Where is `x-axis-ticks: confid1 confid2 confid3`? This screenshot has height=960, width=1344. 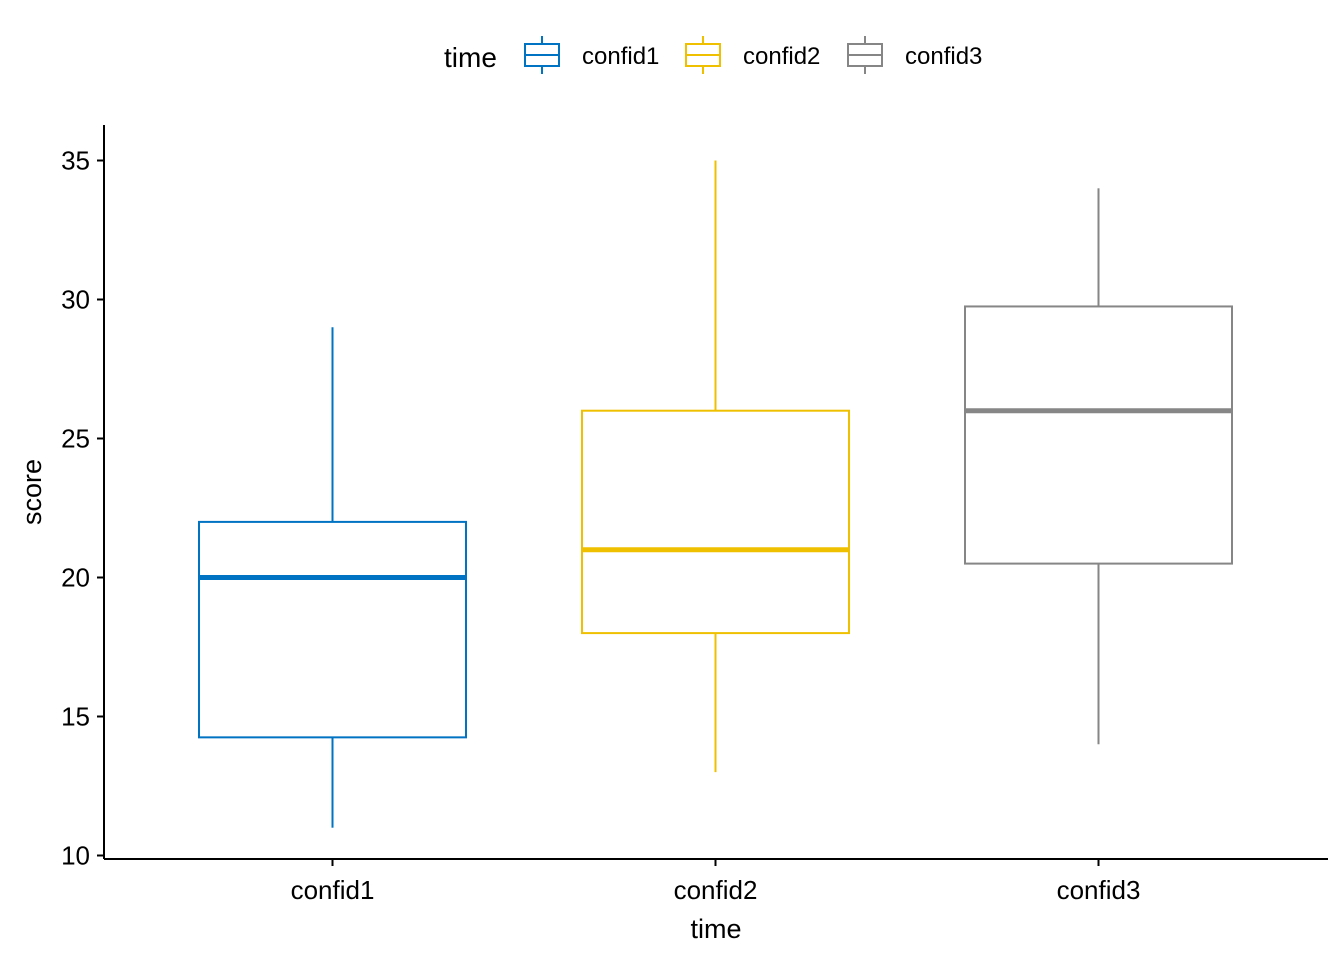
x-axis-ticks: confid1 confid2 confid3 is located at coordinates (716, 882).